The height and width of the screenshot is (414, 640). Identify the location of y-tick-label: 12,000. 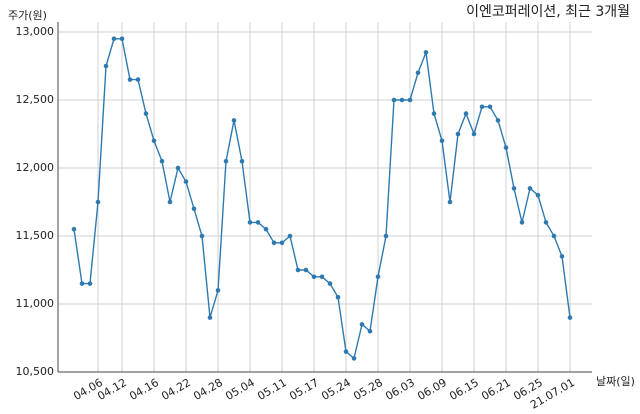
(35, 167).